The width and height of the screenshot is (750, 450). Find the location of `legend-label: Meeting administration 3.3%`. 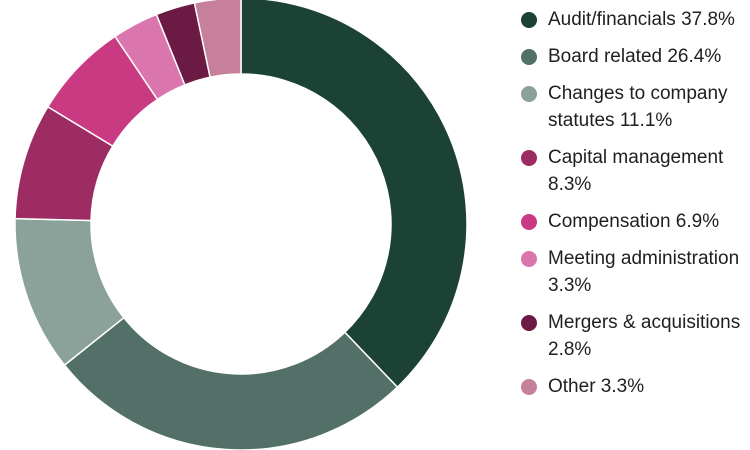

legend-label: Meeting administration 3.3% is located at coordinates (644, 272).